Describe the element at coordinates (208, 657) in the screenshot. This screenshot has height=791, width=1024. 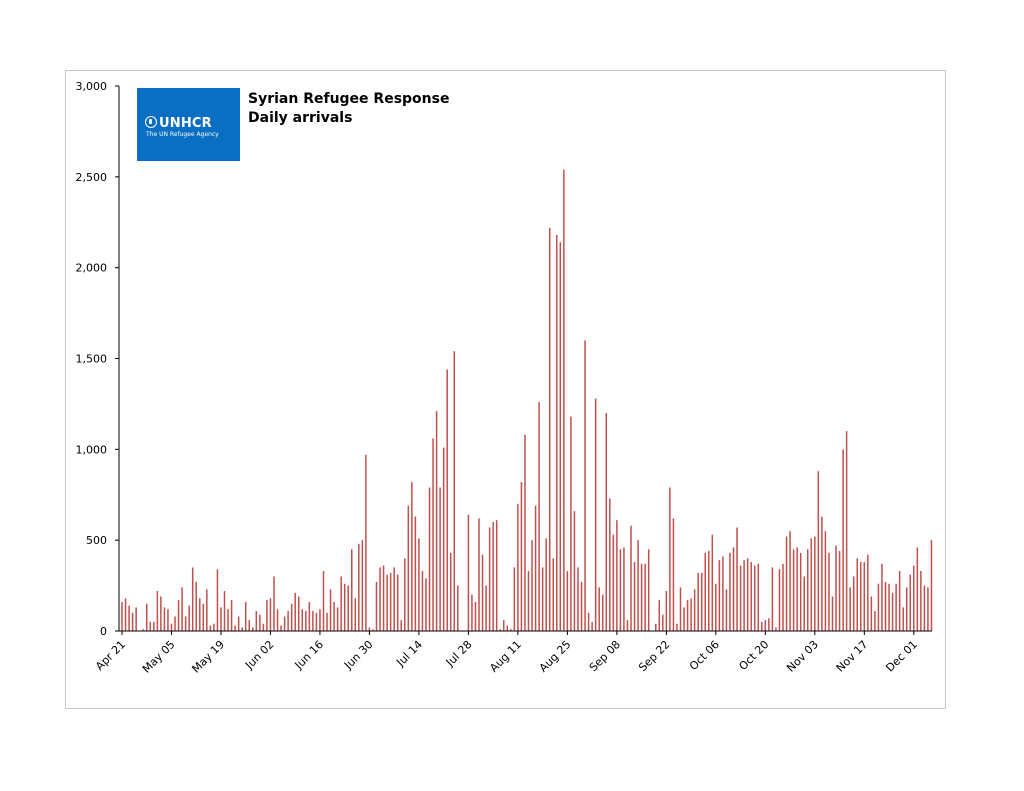
I see `x-tick-label: May 19` at that location.